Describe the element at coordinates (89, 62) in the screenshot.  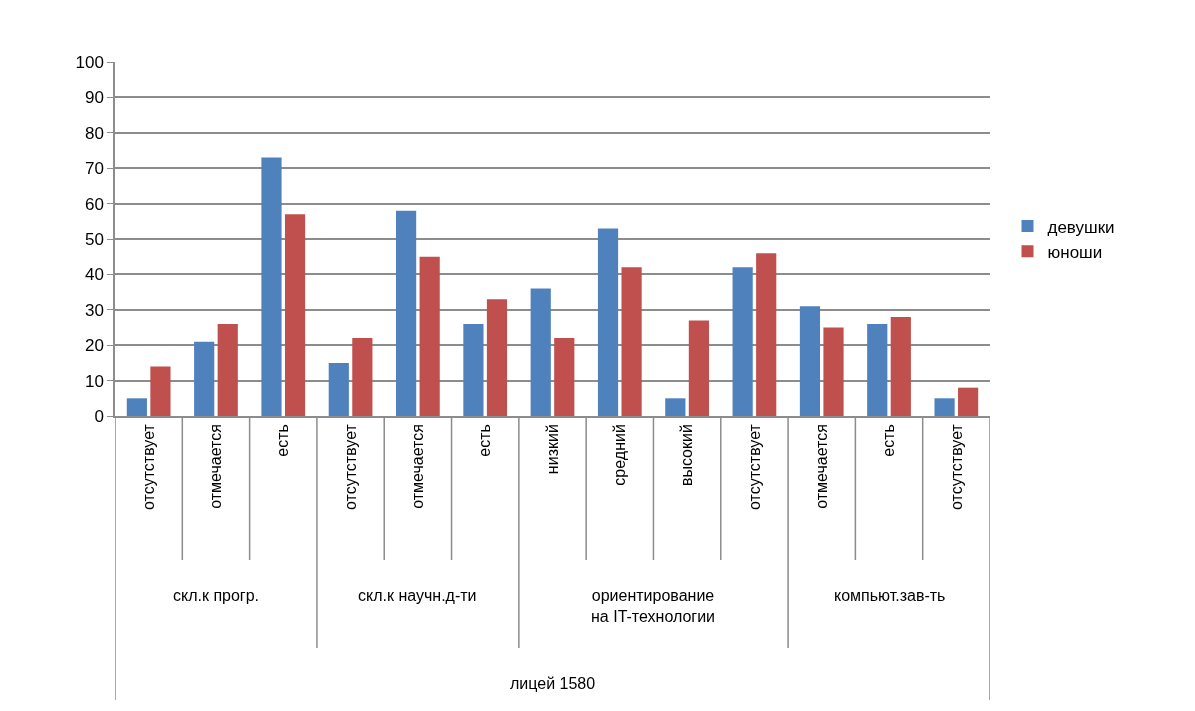
I see `y-tick-label: 100` at that location.